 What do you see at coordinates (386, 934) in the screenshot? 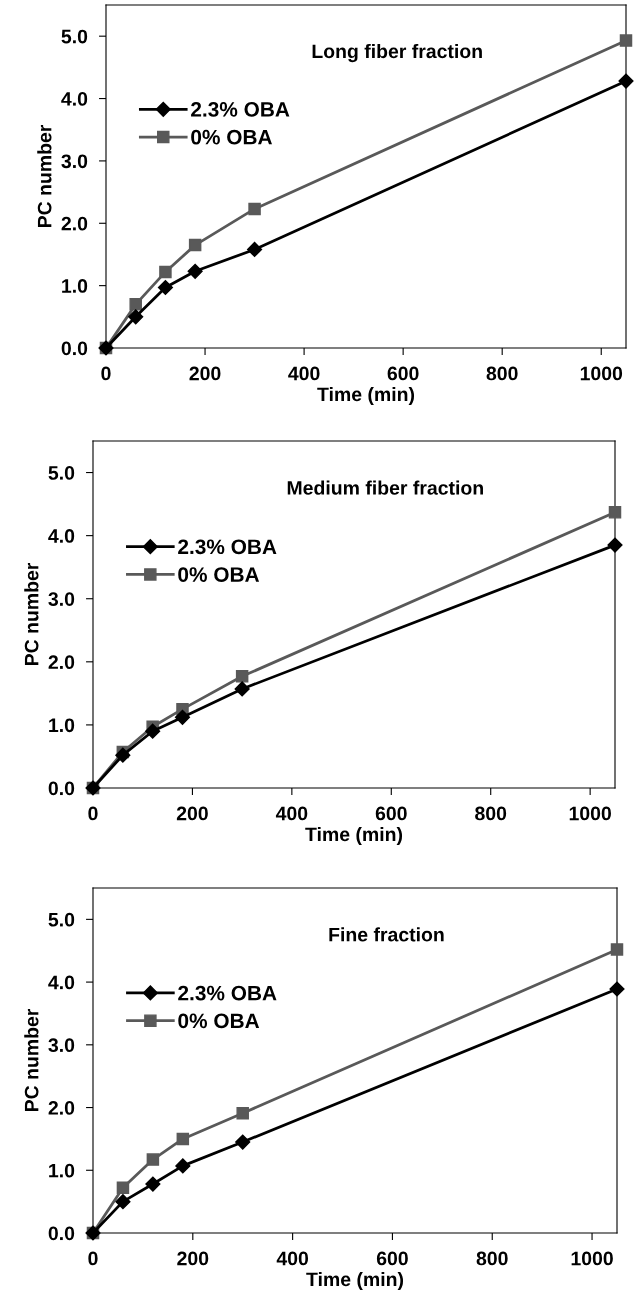
I see `text: Fine fraction` at bounding box center [386, 934].